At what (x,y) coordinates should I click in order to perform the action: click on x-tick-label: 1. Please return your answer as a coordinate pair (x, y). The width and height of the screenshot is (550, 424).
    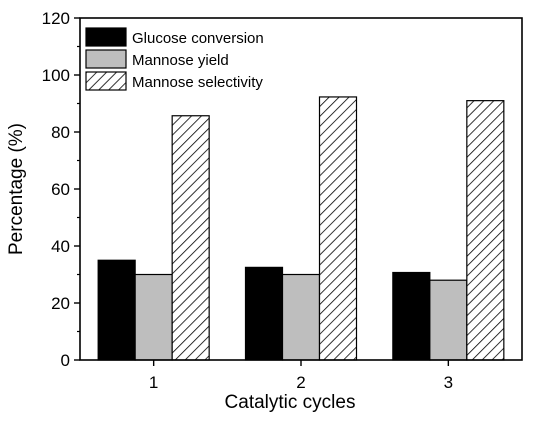
    Looking at the image, I should click on (153, 382).